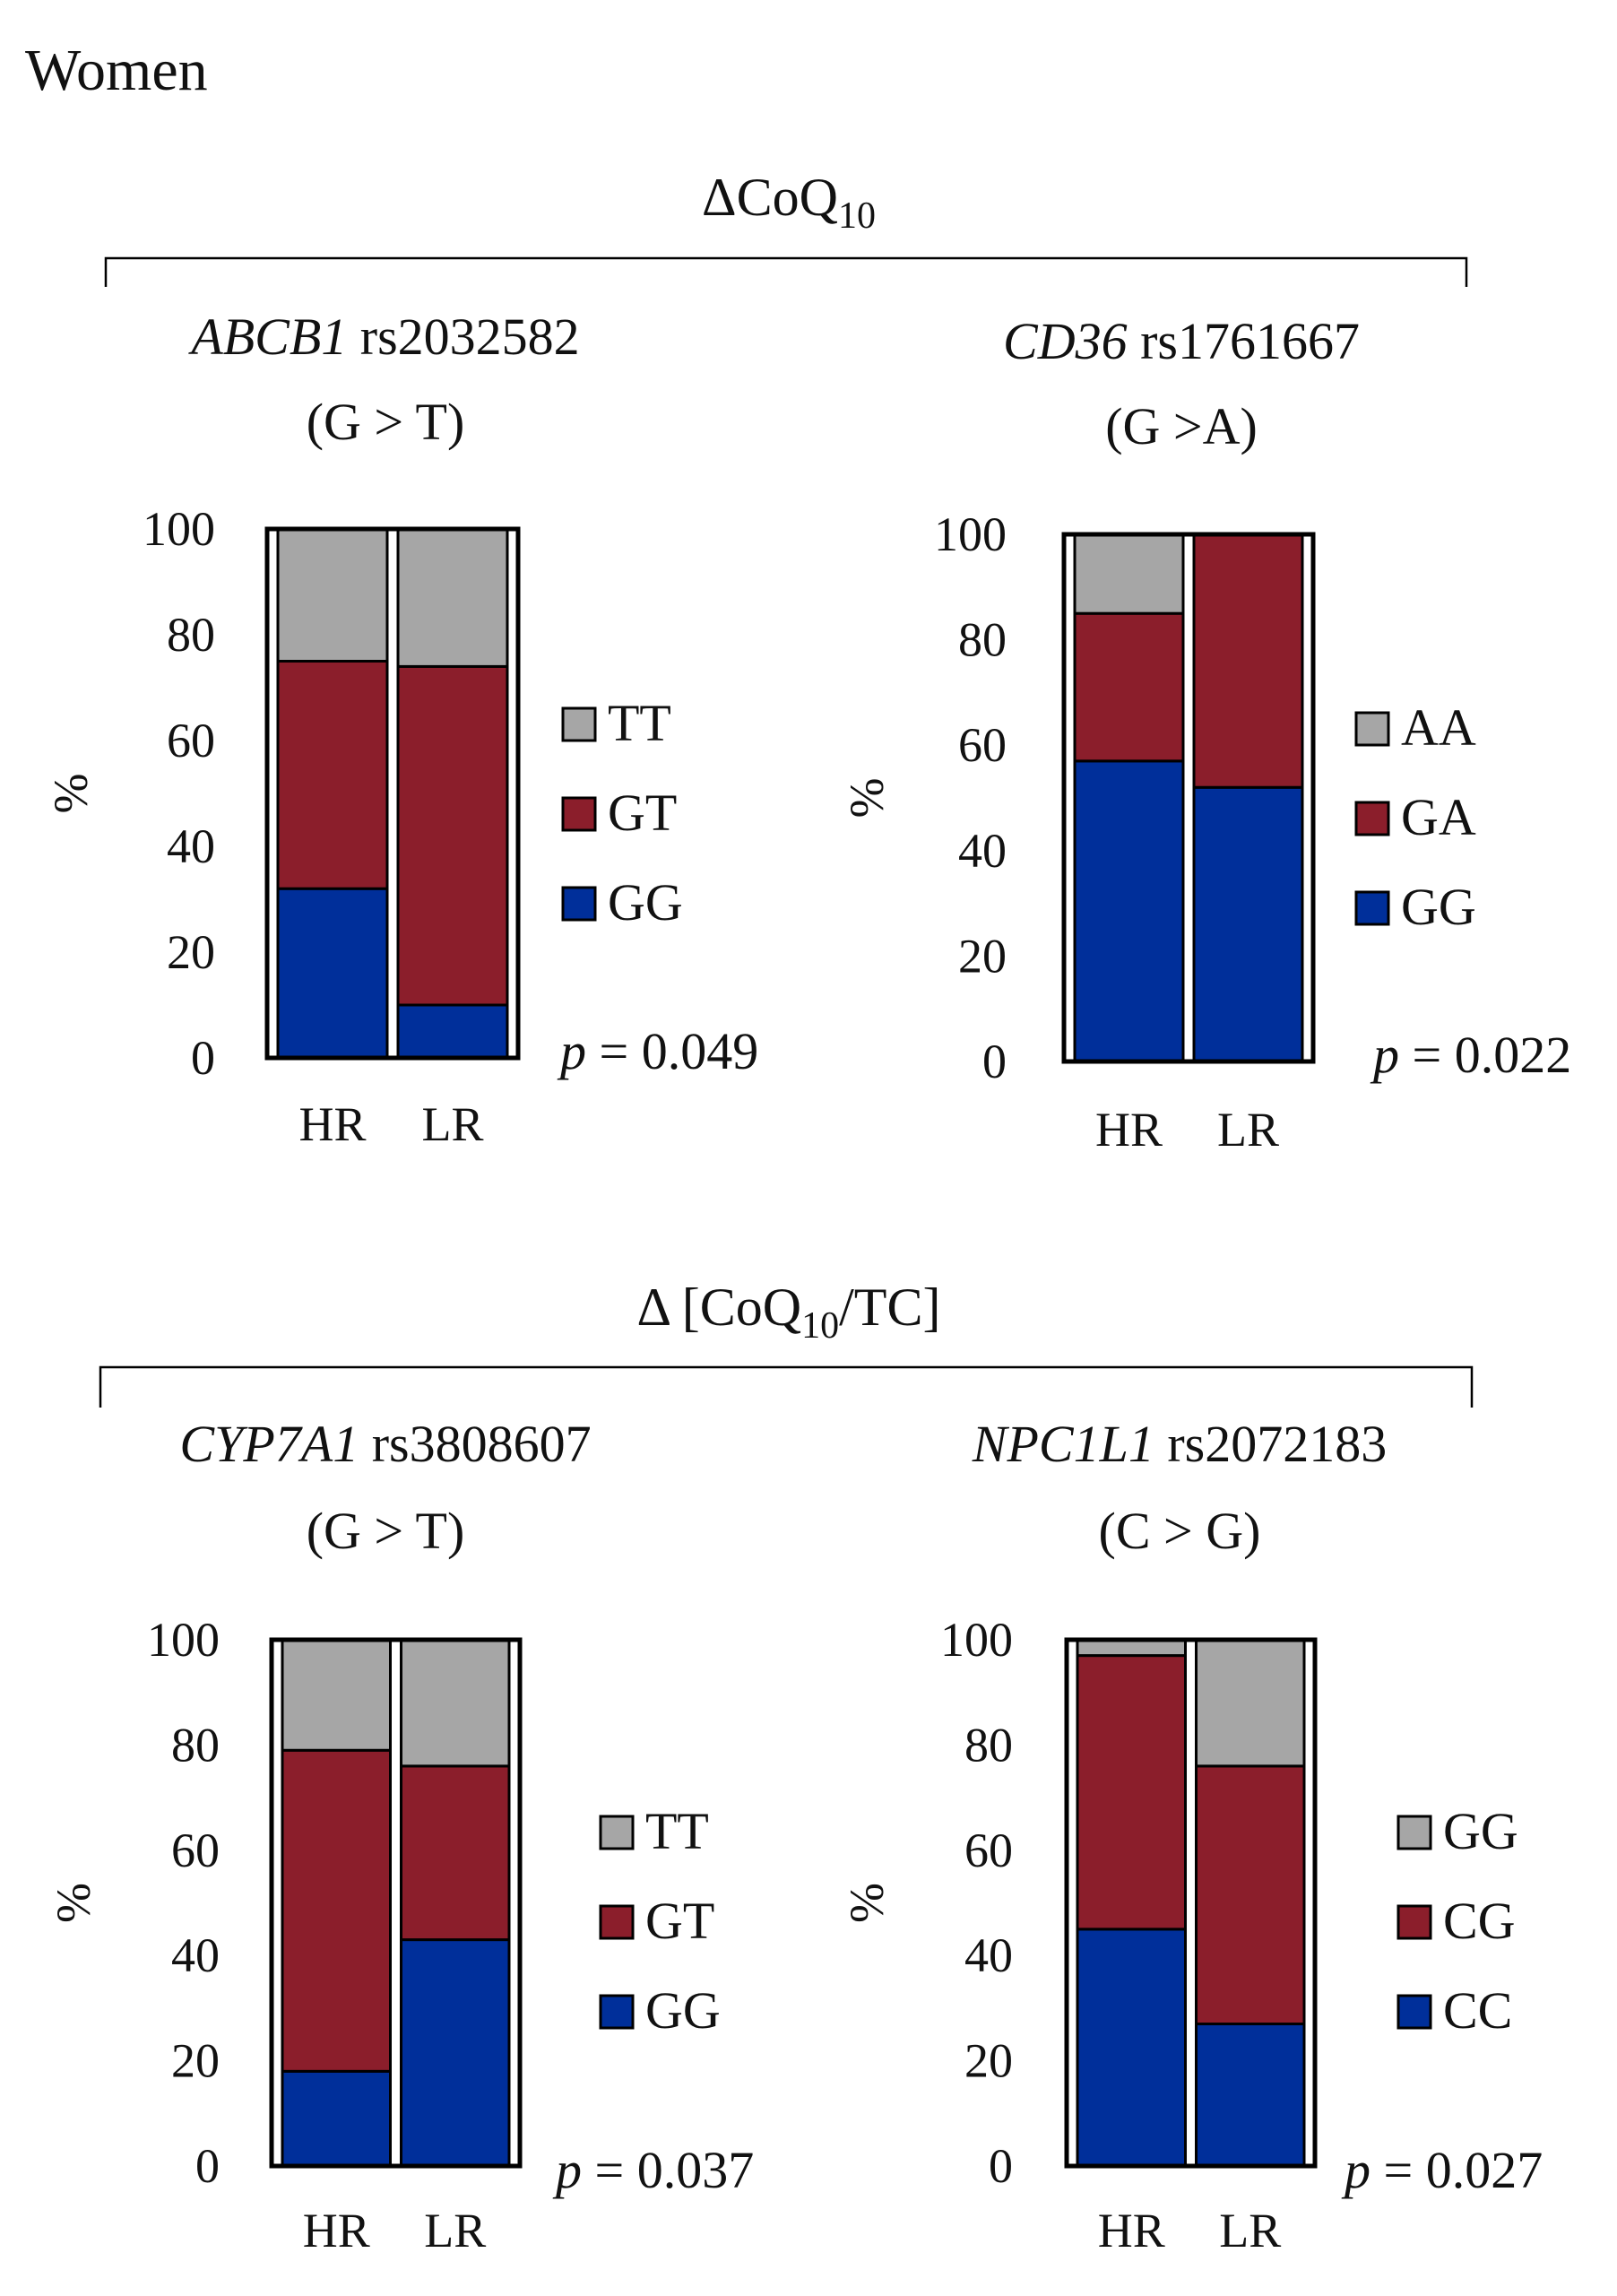 The height and width of the screenshot is (2296, 1617). Describe the element at coordinates (475, 1444) in the screenshot. I see `snp-id: rs3808607` at that location.